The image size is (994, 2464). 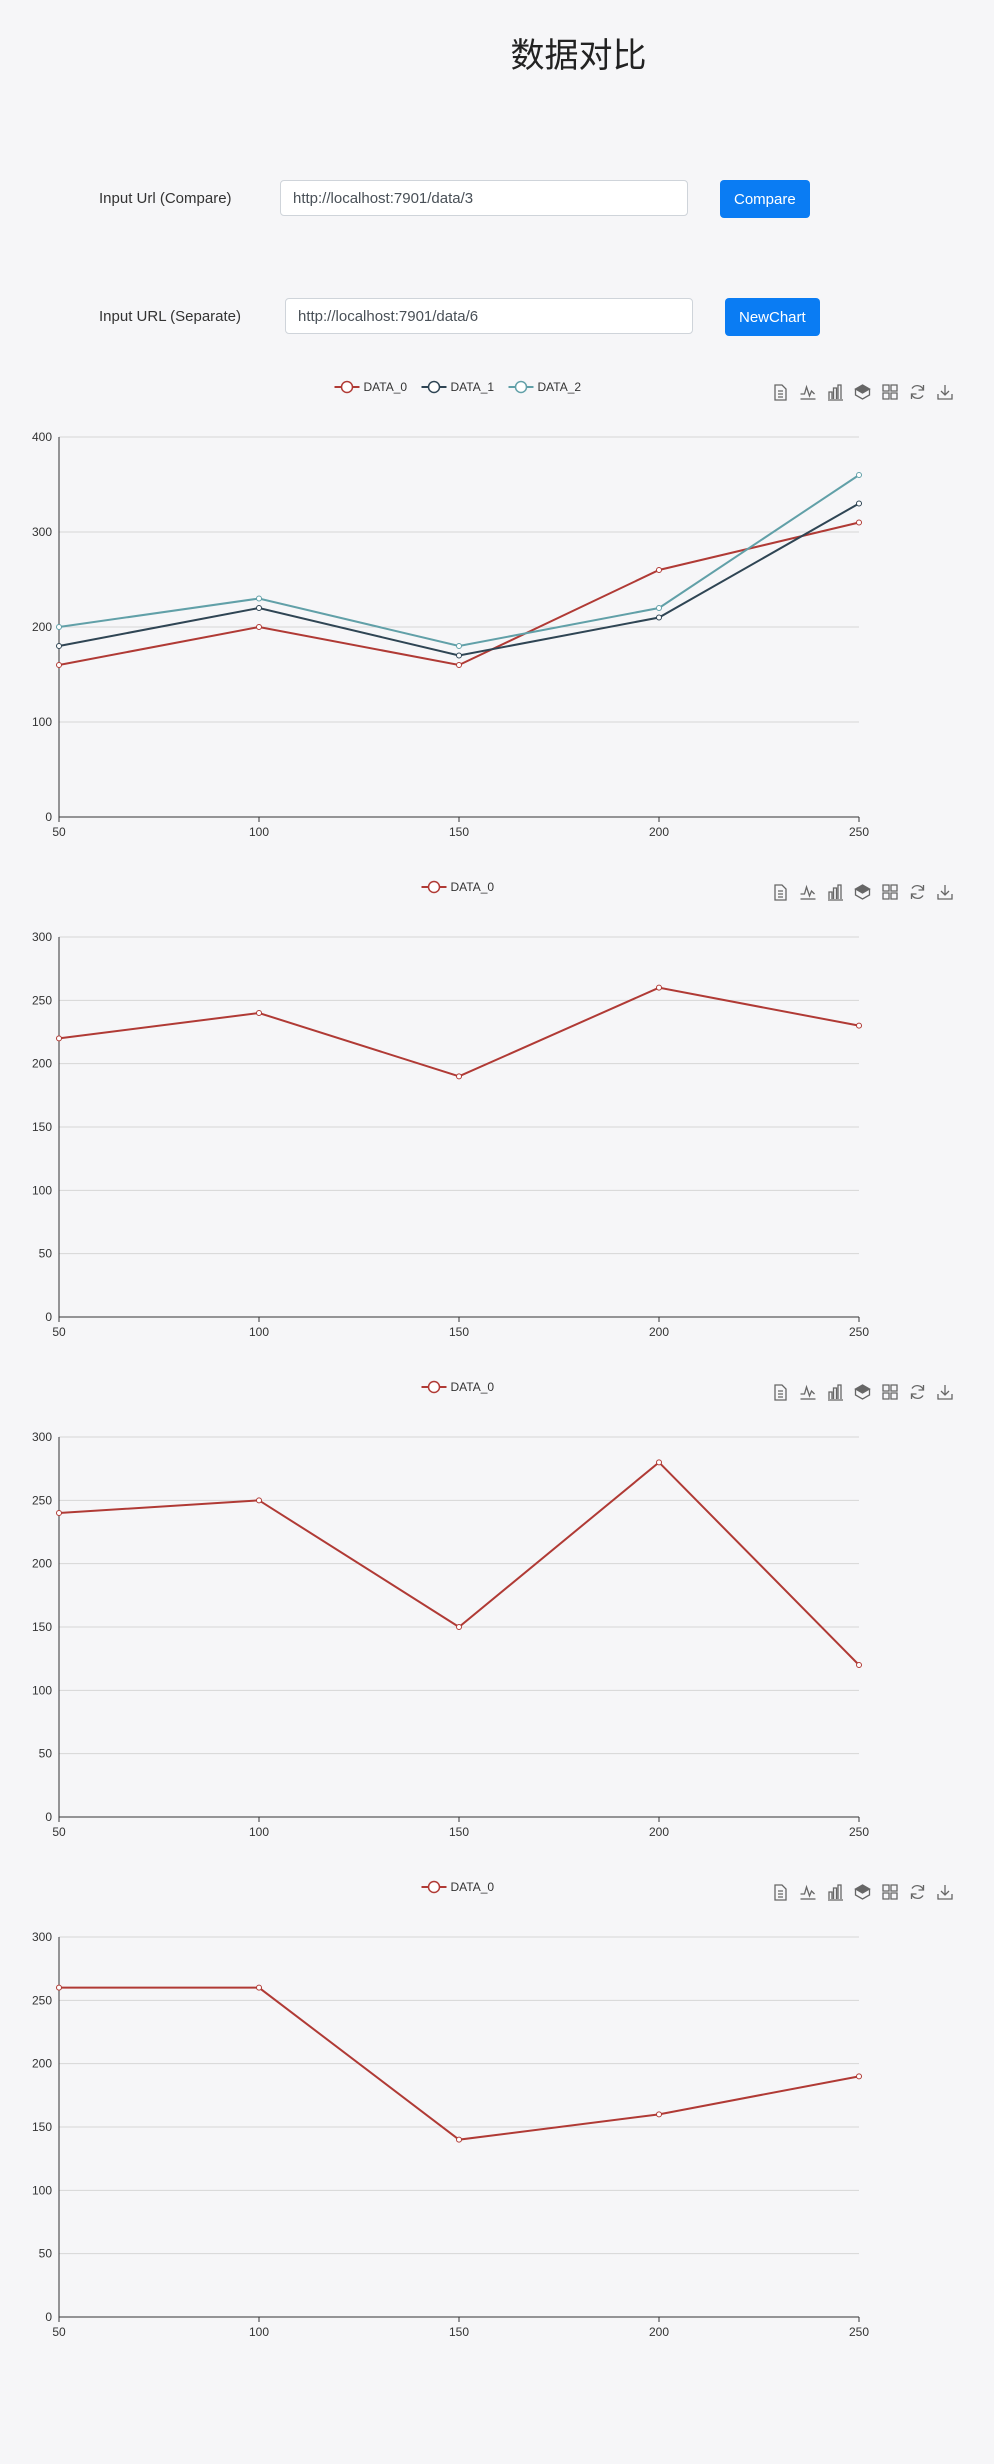 I want to click on compare-url-input, so click(x=484, y=198).